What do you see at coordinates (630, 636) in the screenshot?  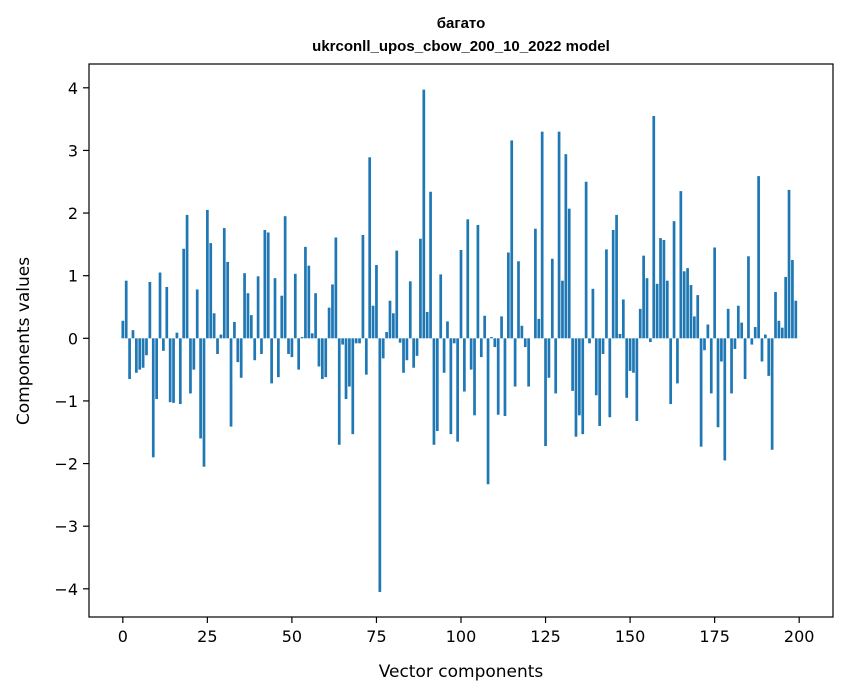 I see `x-tick-label: 150` at bounding box center [630, 636].